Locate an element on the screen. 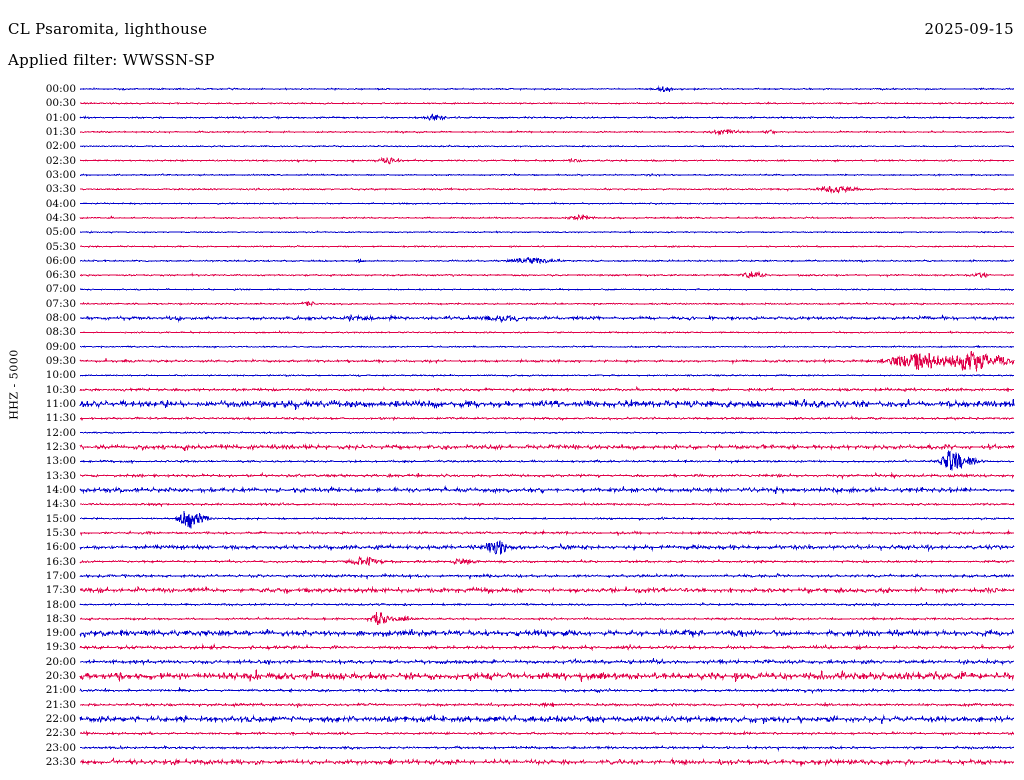 This screenshot has width=1024, height=780. time-tick-00-00: 00:00 is located at coordinates (60, 89).